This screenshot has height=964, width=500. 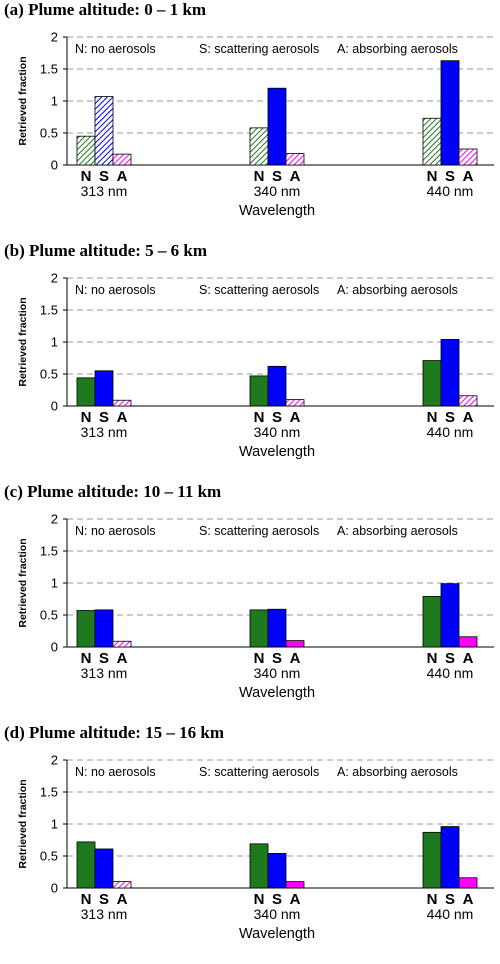 What do you see at coordinates (105, 9) in the screenshot?
I see `panel-title: (a) Plume altitude: 0 – 1 km` at bounding box center [105, 9].